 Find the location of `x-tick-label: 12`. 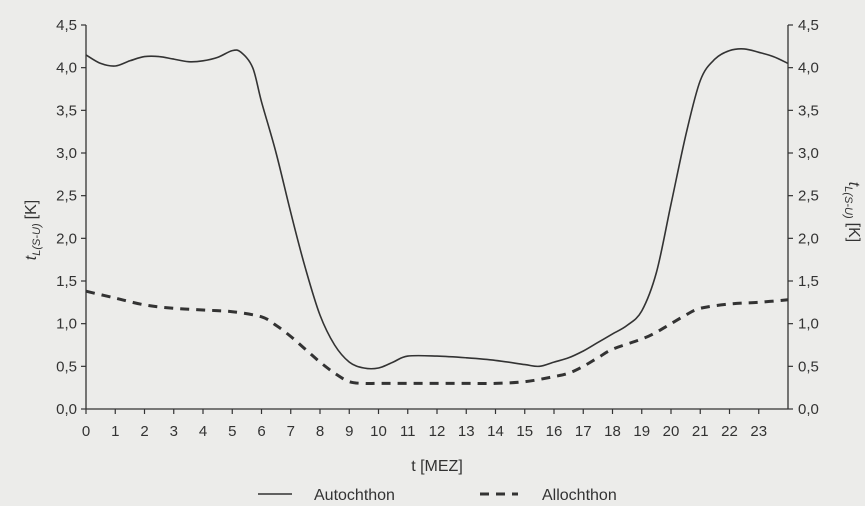

x-tick-label: 12 is located at coordinates (437, 431).